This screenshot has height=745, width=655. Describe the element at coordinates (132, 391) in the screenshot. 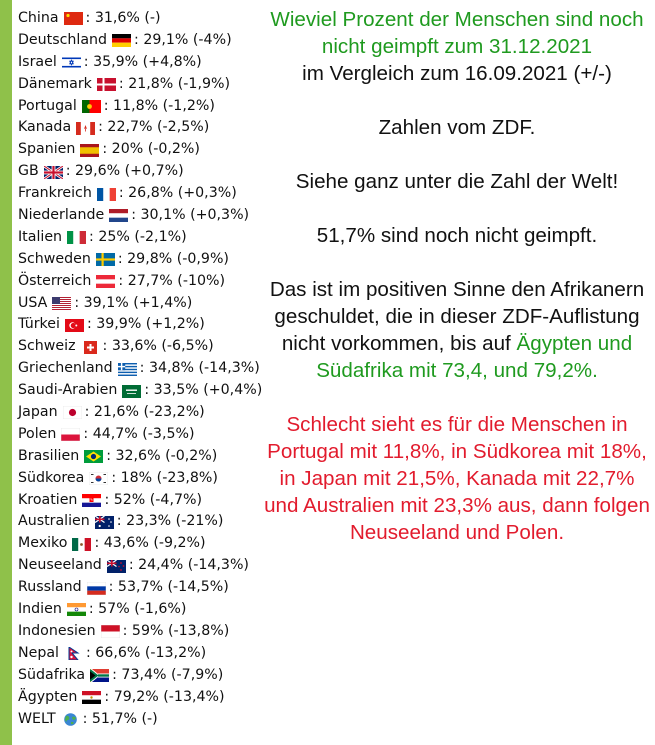

I see `flag-saudi-arabia-icon` at that location.